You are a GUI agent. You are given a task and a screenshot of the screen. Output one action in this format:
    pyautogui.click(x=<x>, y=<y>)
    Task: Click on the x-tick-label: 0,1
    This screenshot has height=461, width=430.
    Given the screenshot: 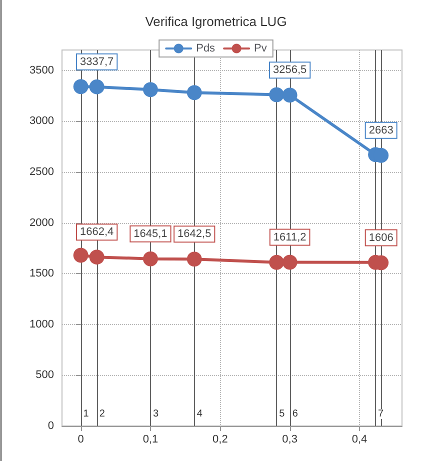 What is the action you would take?
    pyautogui.click(x=150, y=440)
    